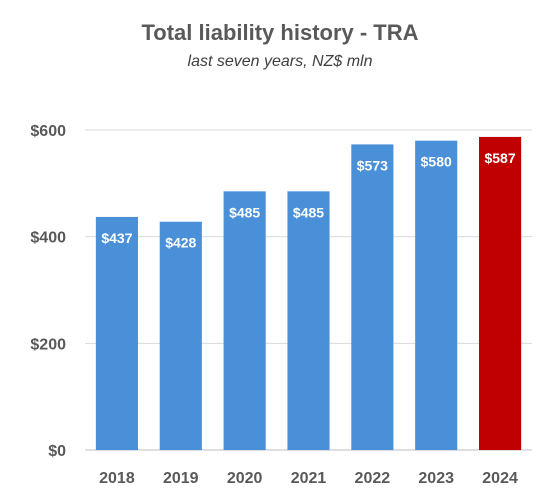 Image resolution: width=560 pixels, height=499 pixels. I want to click on y-axis-ticks: $0 $200 $400 $600, so click(48, 291).